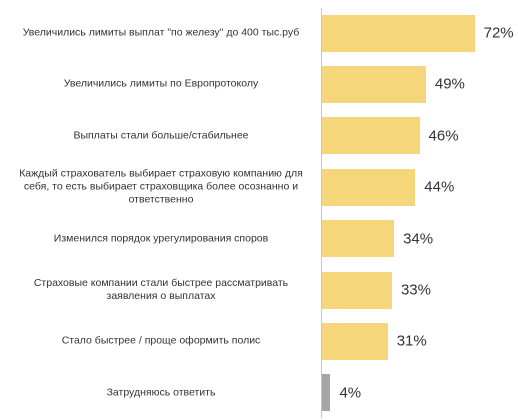  Describe the element at coordinates (418, 239) in the screenshot. I see `value-label: 34%` at that location.